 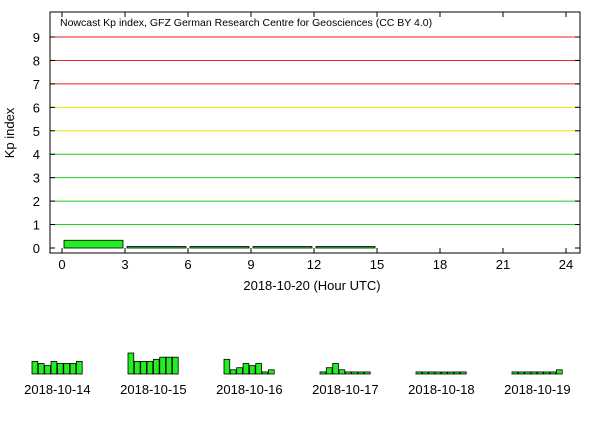 What do you see at coordinates (249, 377) in the screenshot?
I see `daily-panel-2018-10-16: 2018-10-16` at bounding box center [249, 377].